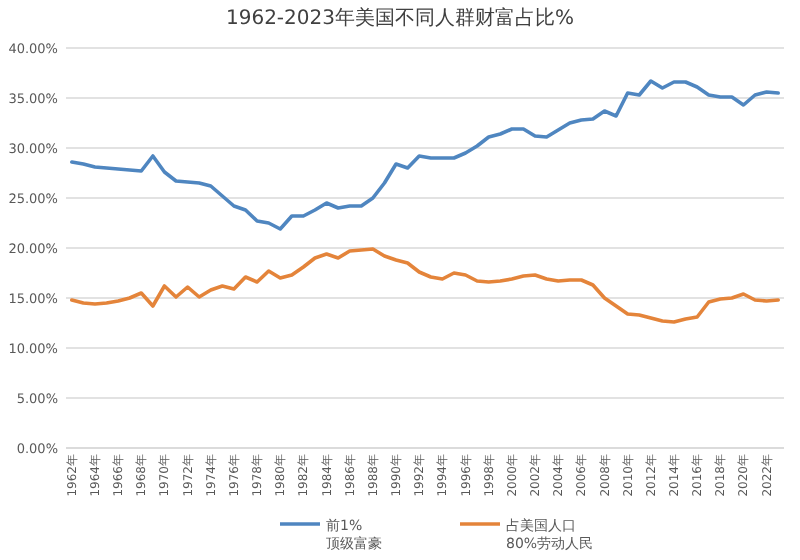 The image size is (800, 560). What do you see at coordinates (425, 285) in the screenshot?
I see `line-series` at bounding box center [425, 285].